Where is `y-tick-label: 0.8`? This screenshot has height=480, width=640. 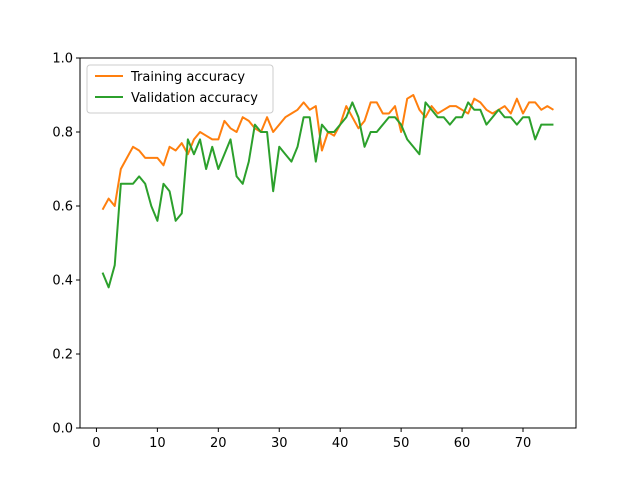
y-tick-label: 0.8 is located at coordinates (62, 133).